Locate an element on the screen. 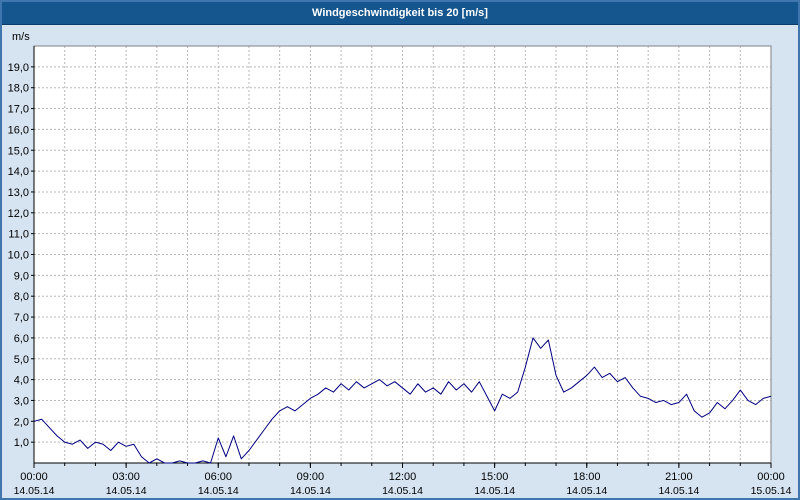 The height and width of the screenshot is (500, 800). svg-text: 03:00 is located at coordinates (126, 477).